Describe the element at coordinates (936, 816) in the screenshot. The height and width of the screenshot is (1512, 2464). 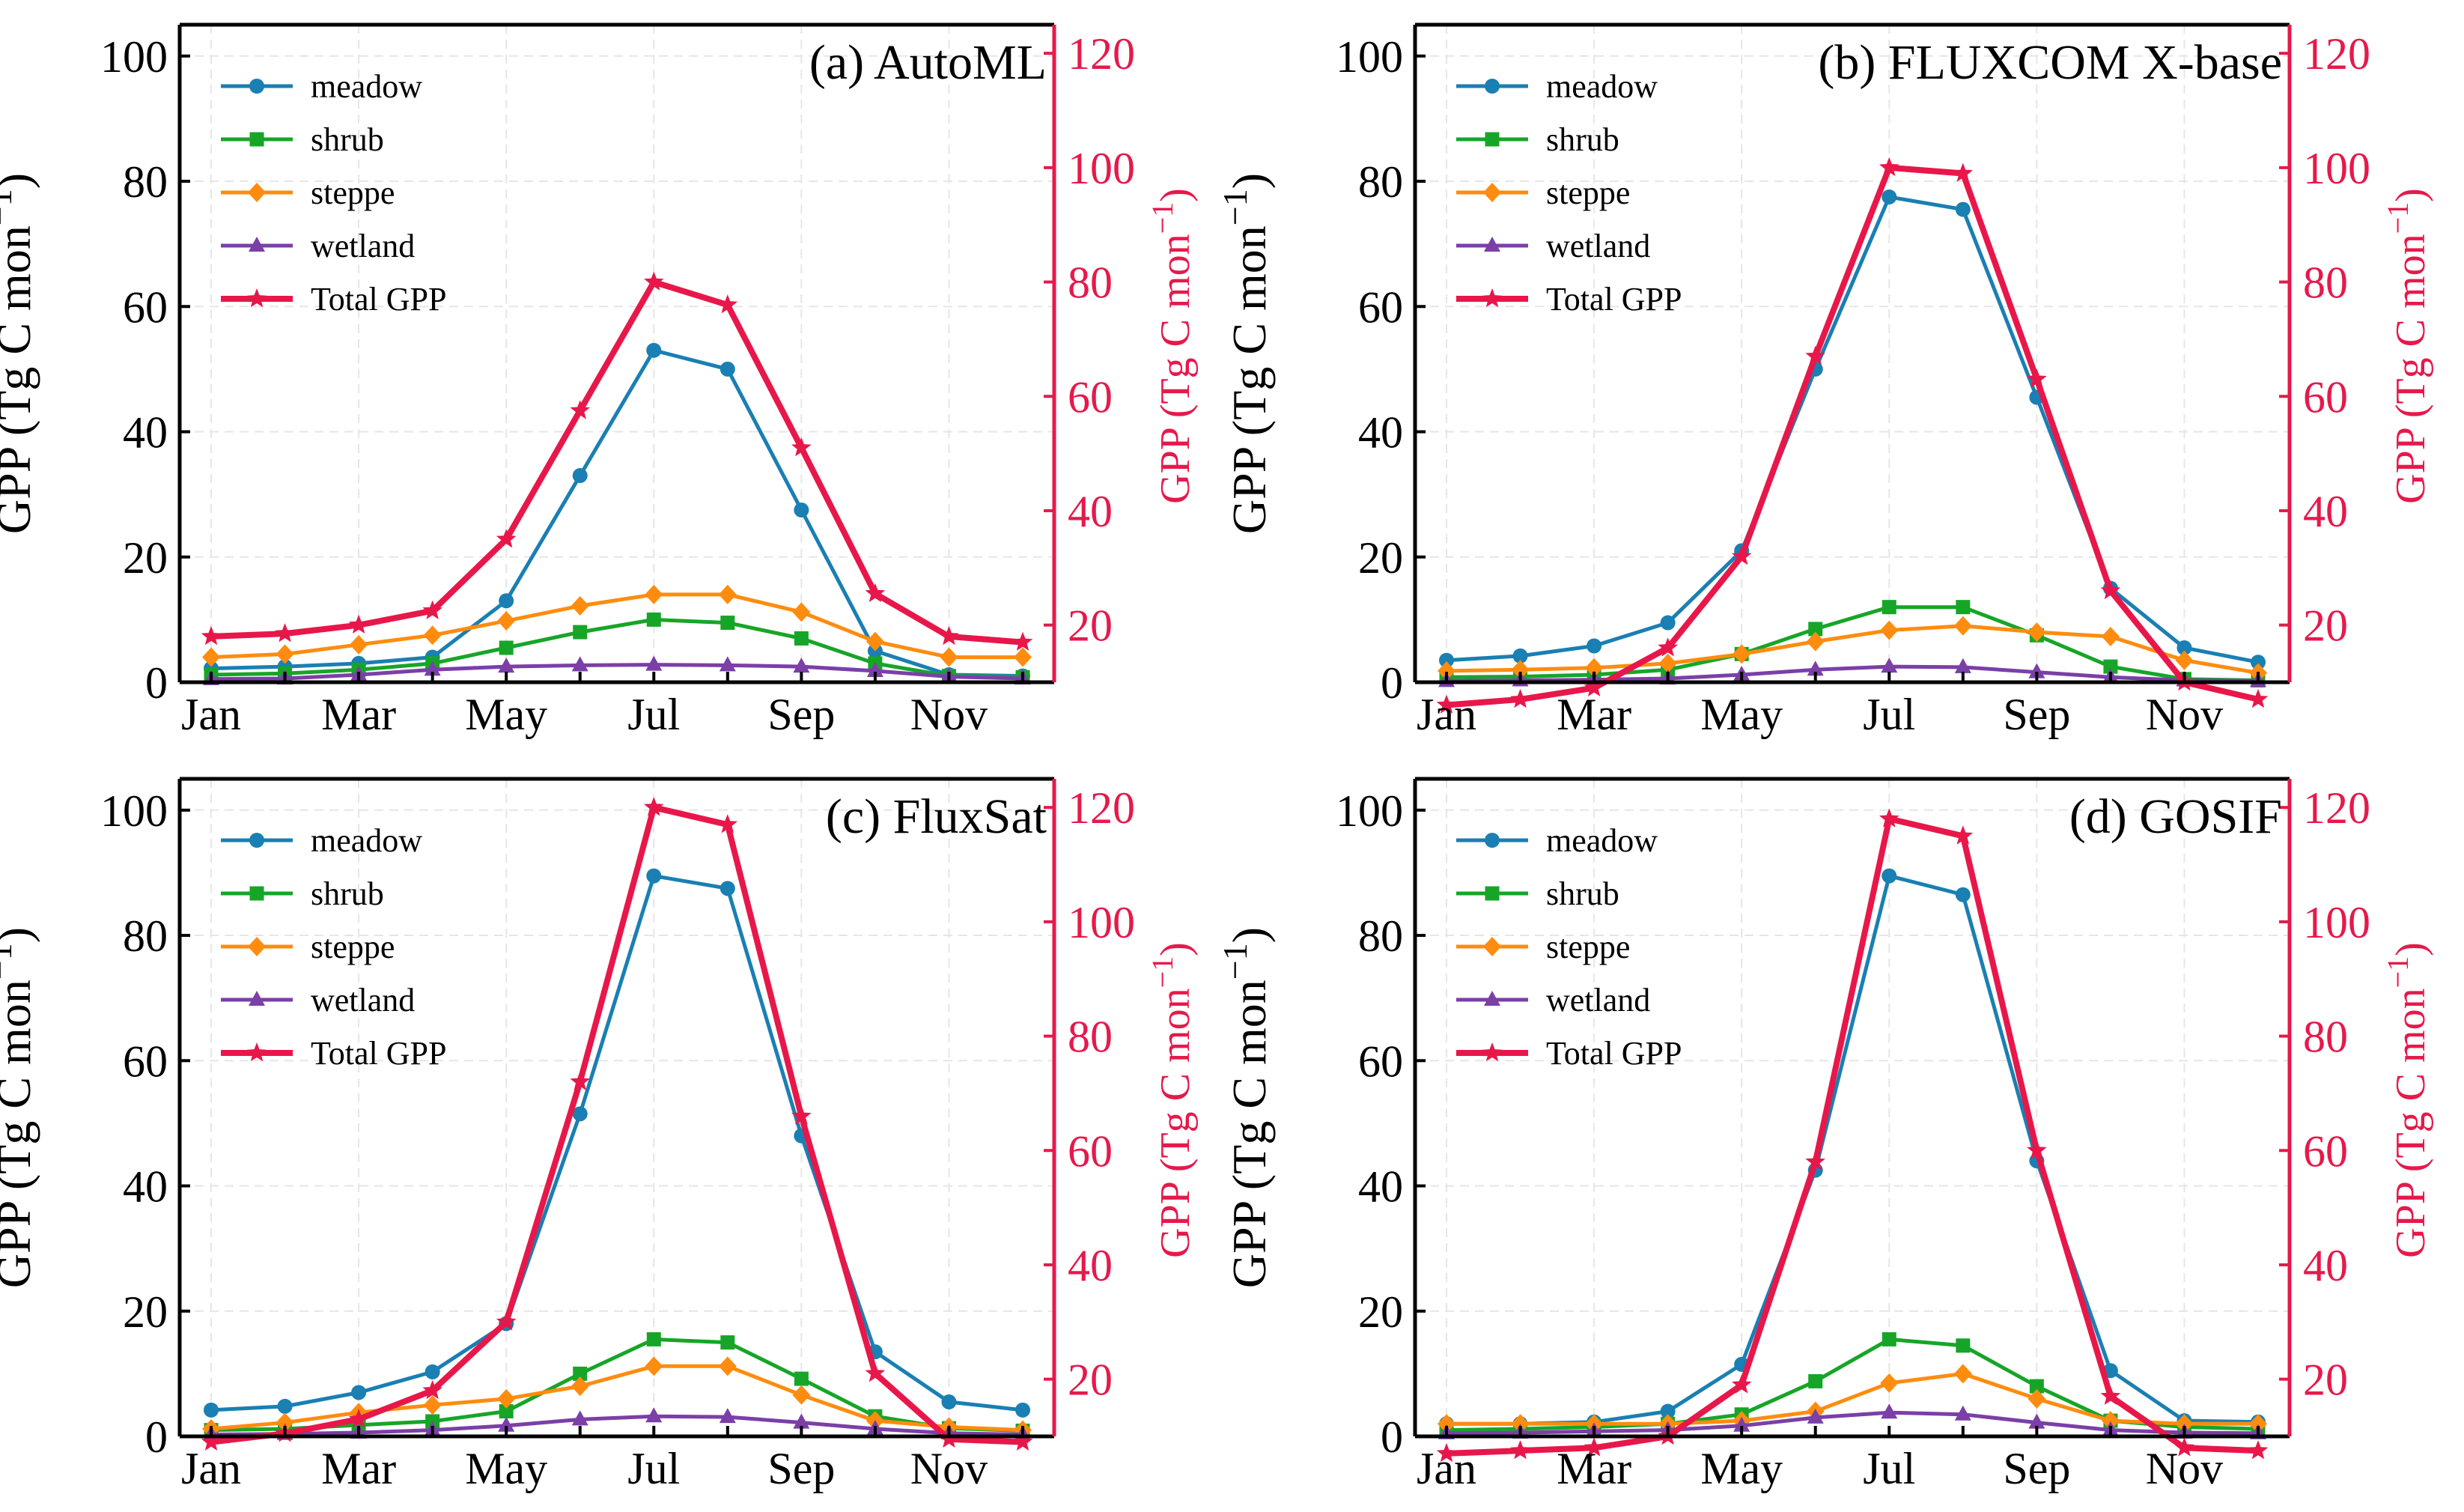
I see `panel-title: (c) FluxSat` at that location.